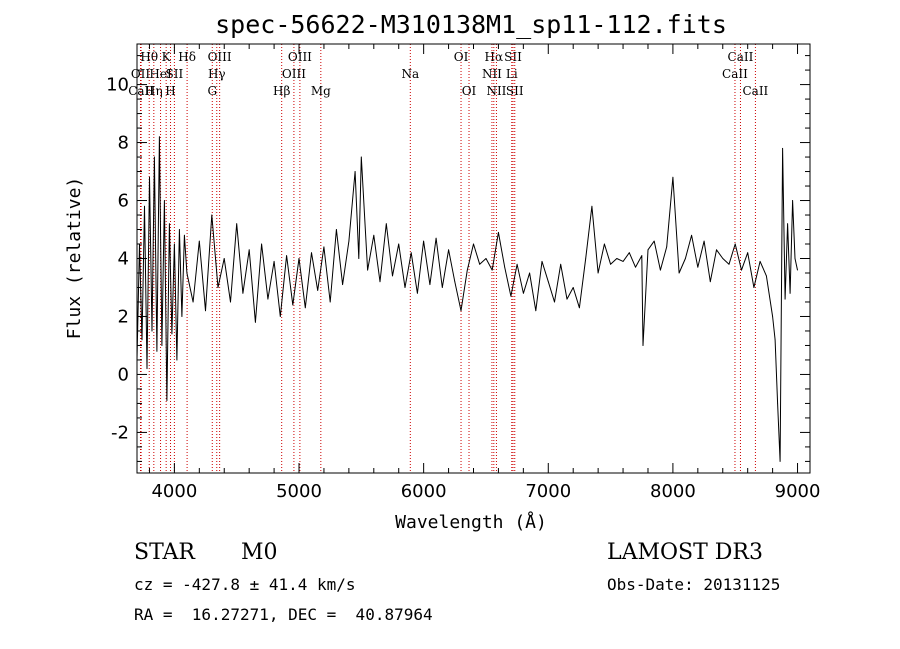 This screenshot has width=900, height=649. Describe the element at coordinates (167, 57) in the screenshot. I see `marker-label-4: K` at that location.